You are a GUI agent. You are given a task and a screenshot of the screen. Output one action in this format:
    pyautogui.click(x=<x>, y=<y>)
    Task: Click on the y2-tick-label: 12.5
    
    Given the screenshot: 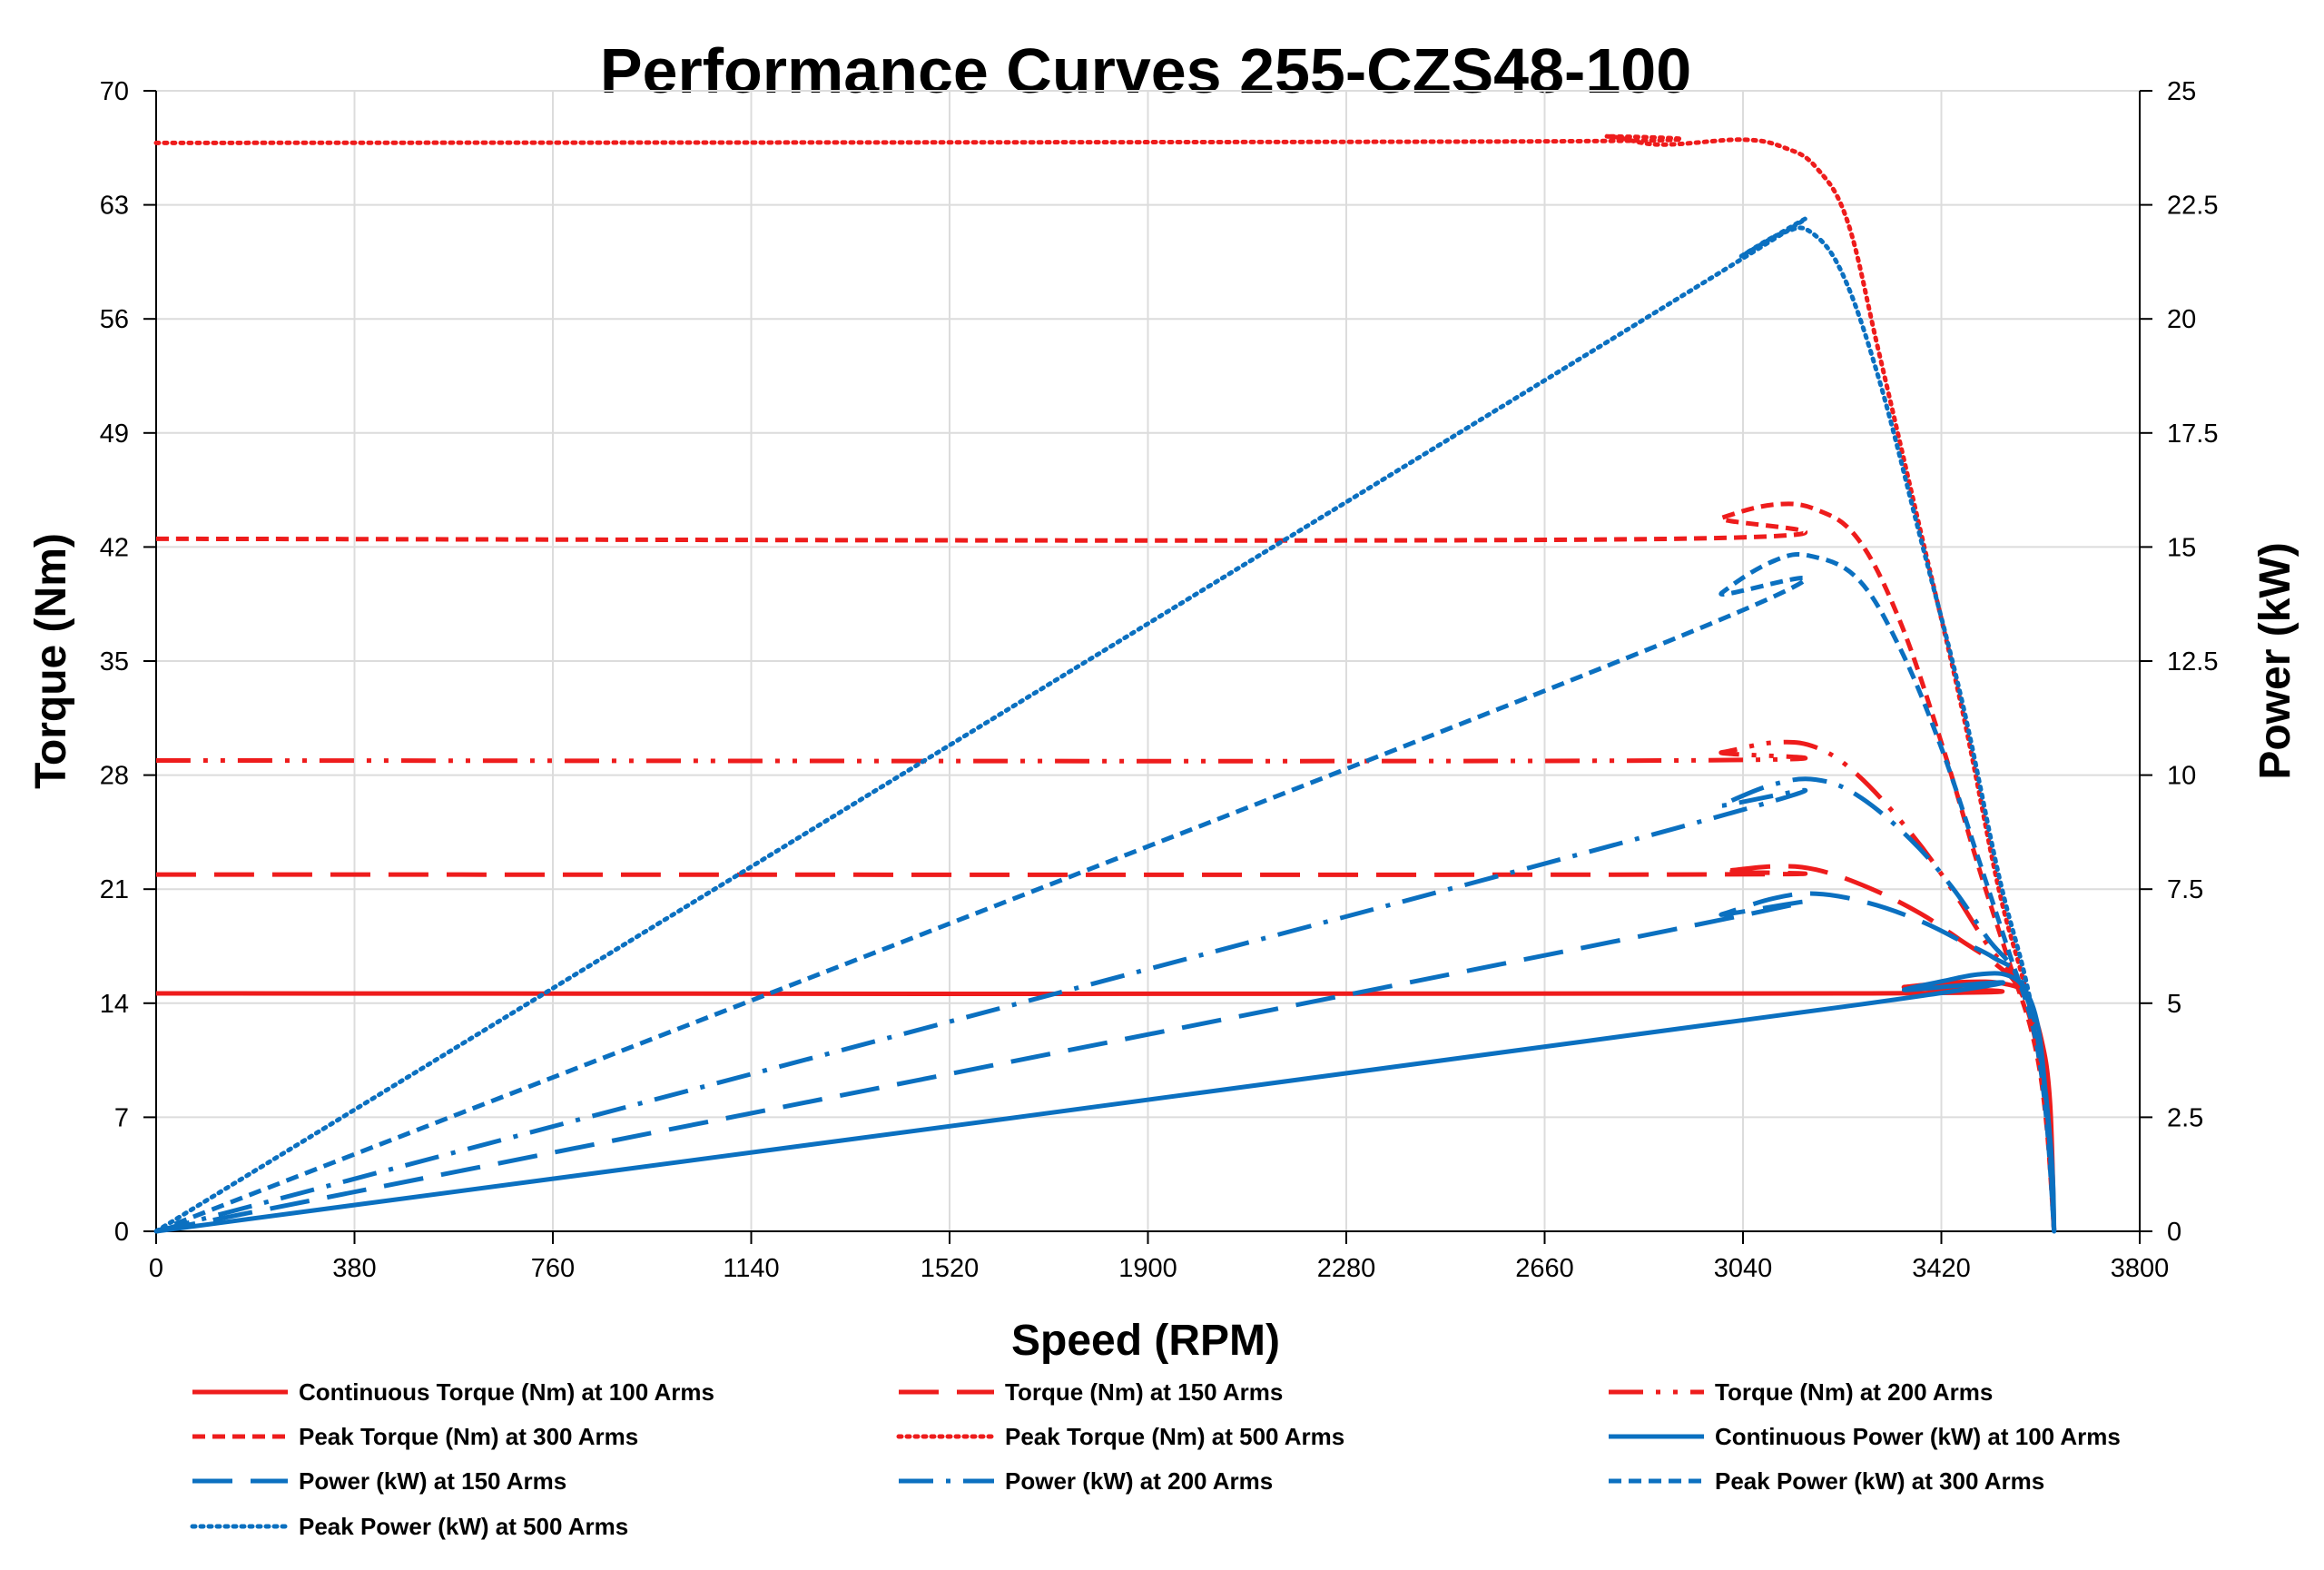 What is the action you would take?
    pyautogui.click(x=2192, y=662)
    